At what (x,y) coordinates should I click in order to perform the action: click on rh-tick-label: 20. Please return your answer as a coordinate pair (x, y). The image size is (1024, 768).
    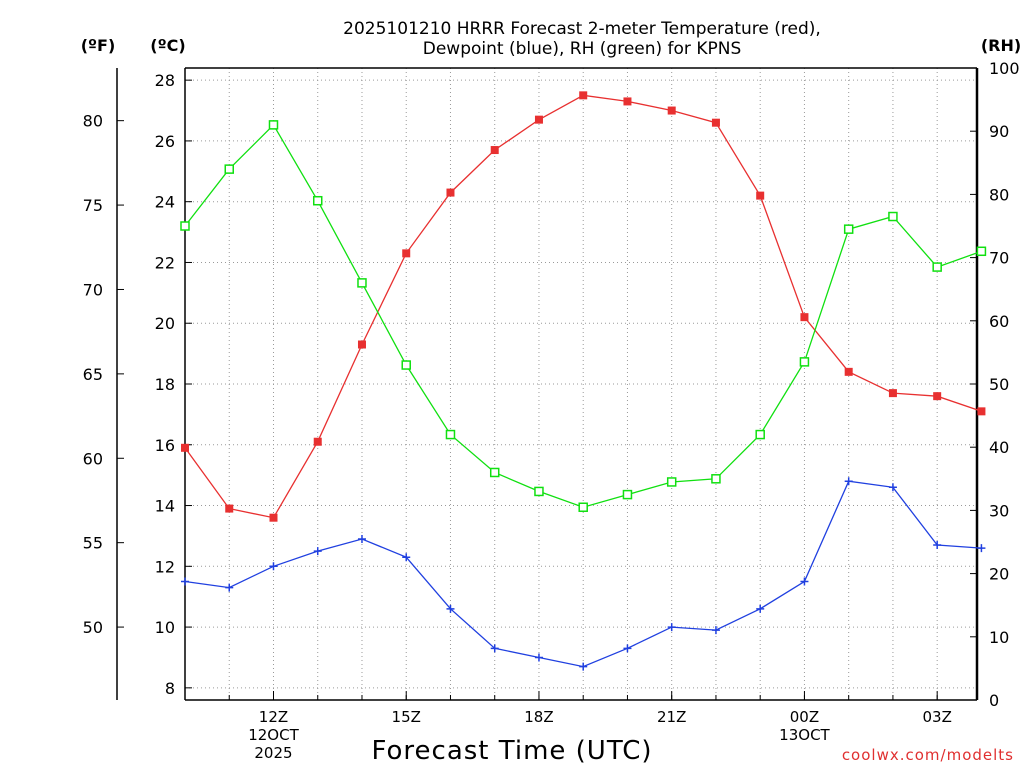
    Looking at the image, I should click on (999, 574).